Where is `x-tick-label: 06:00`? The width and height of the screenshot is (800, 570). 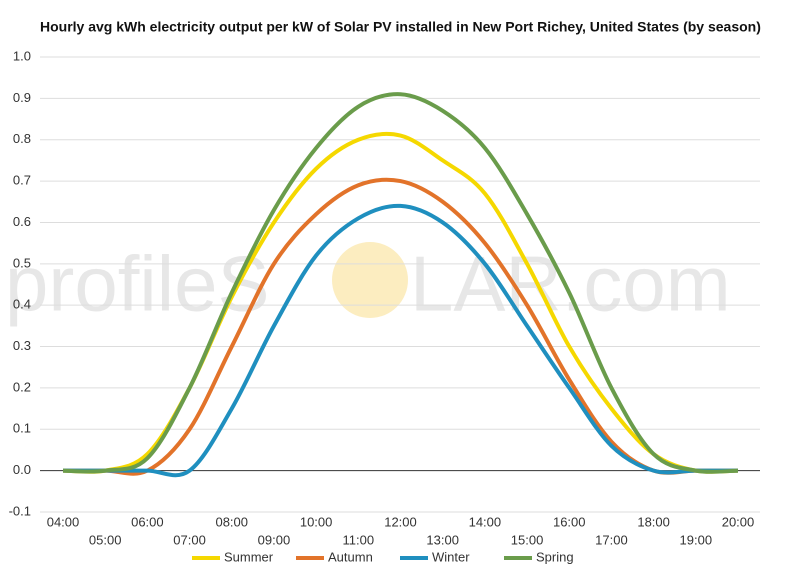
x-tick-label: 06:00 is located at coordinates (147, 521).